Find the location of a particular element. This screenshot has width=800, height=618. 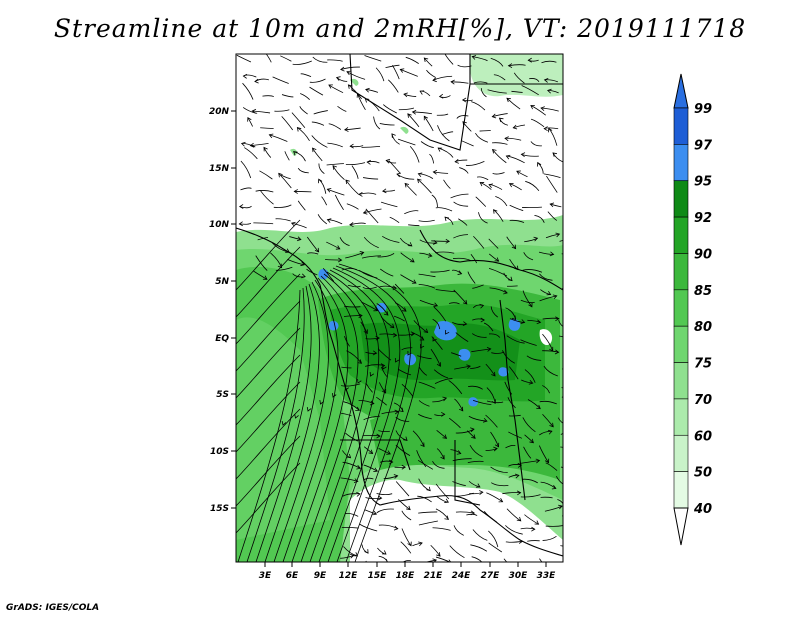

lon-tick-label: 12E is located at coordinates (349, 576).